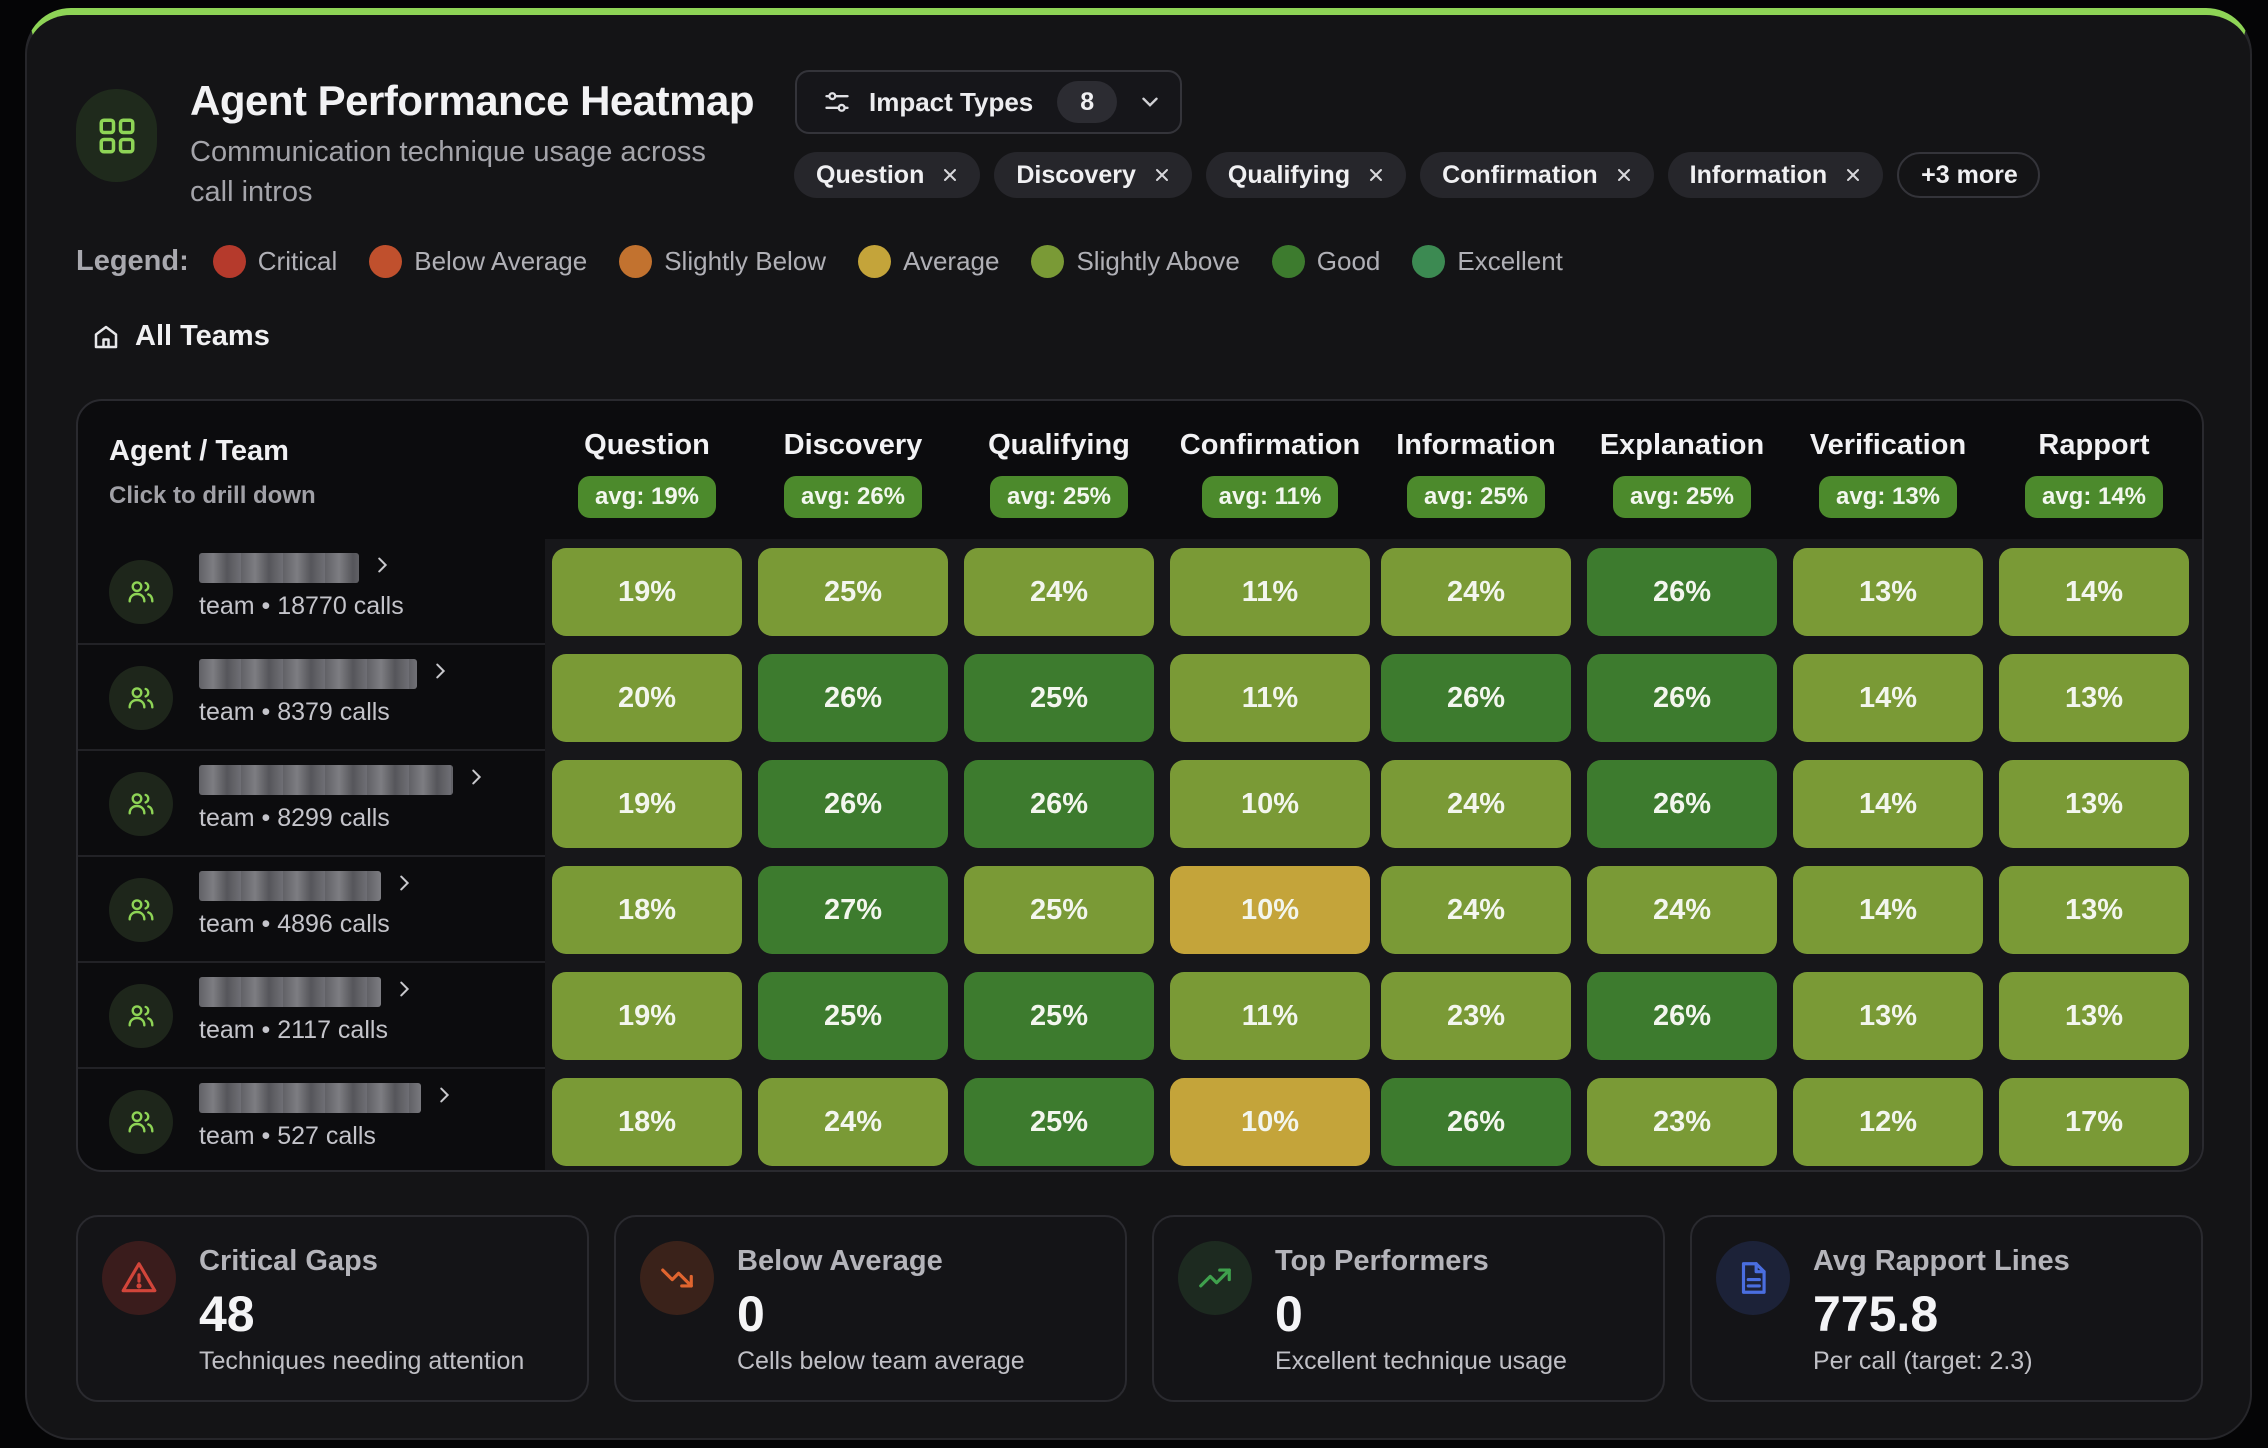  What do you see at coordinates (180, 336) in the screenshot?
I see `breadcrumb: All Teams` at bounding box center [180, 336].